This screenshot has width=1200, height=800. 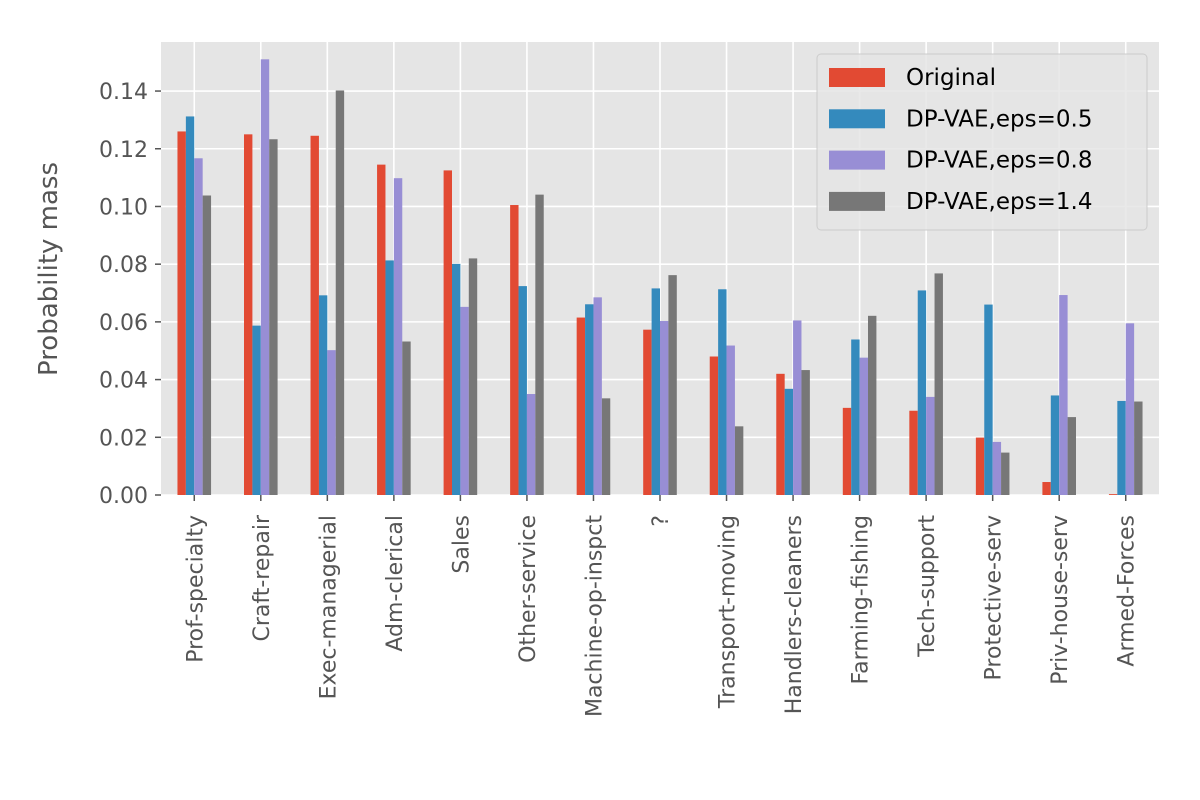 I want to click on x-tick-label: Other-service, so click(x=528, y=589).